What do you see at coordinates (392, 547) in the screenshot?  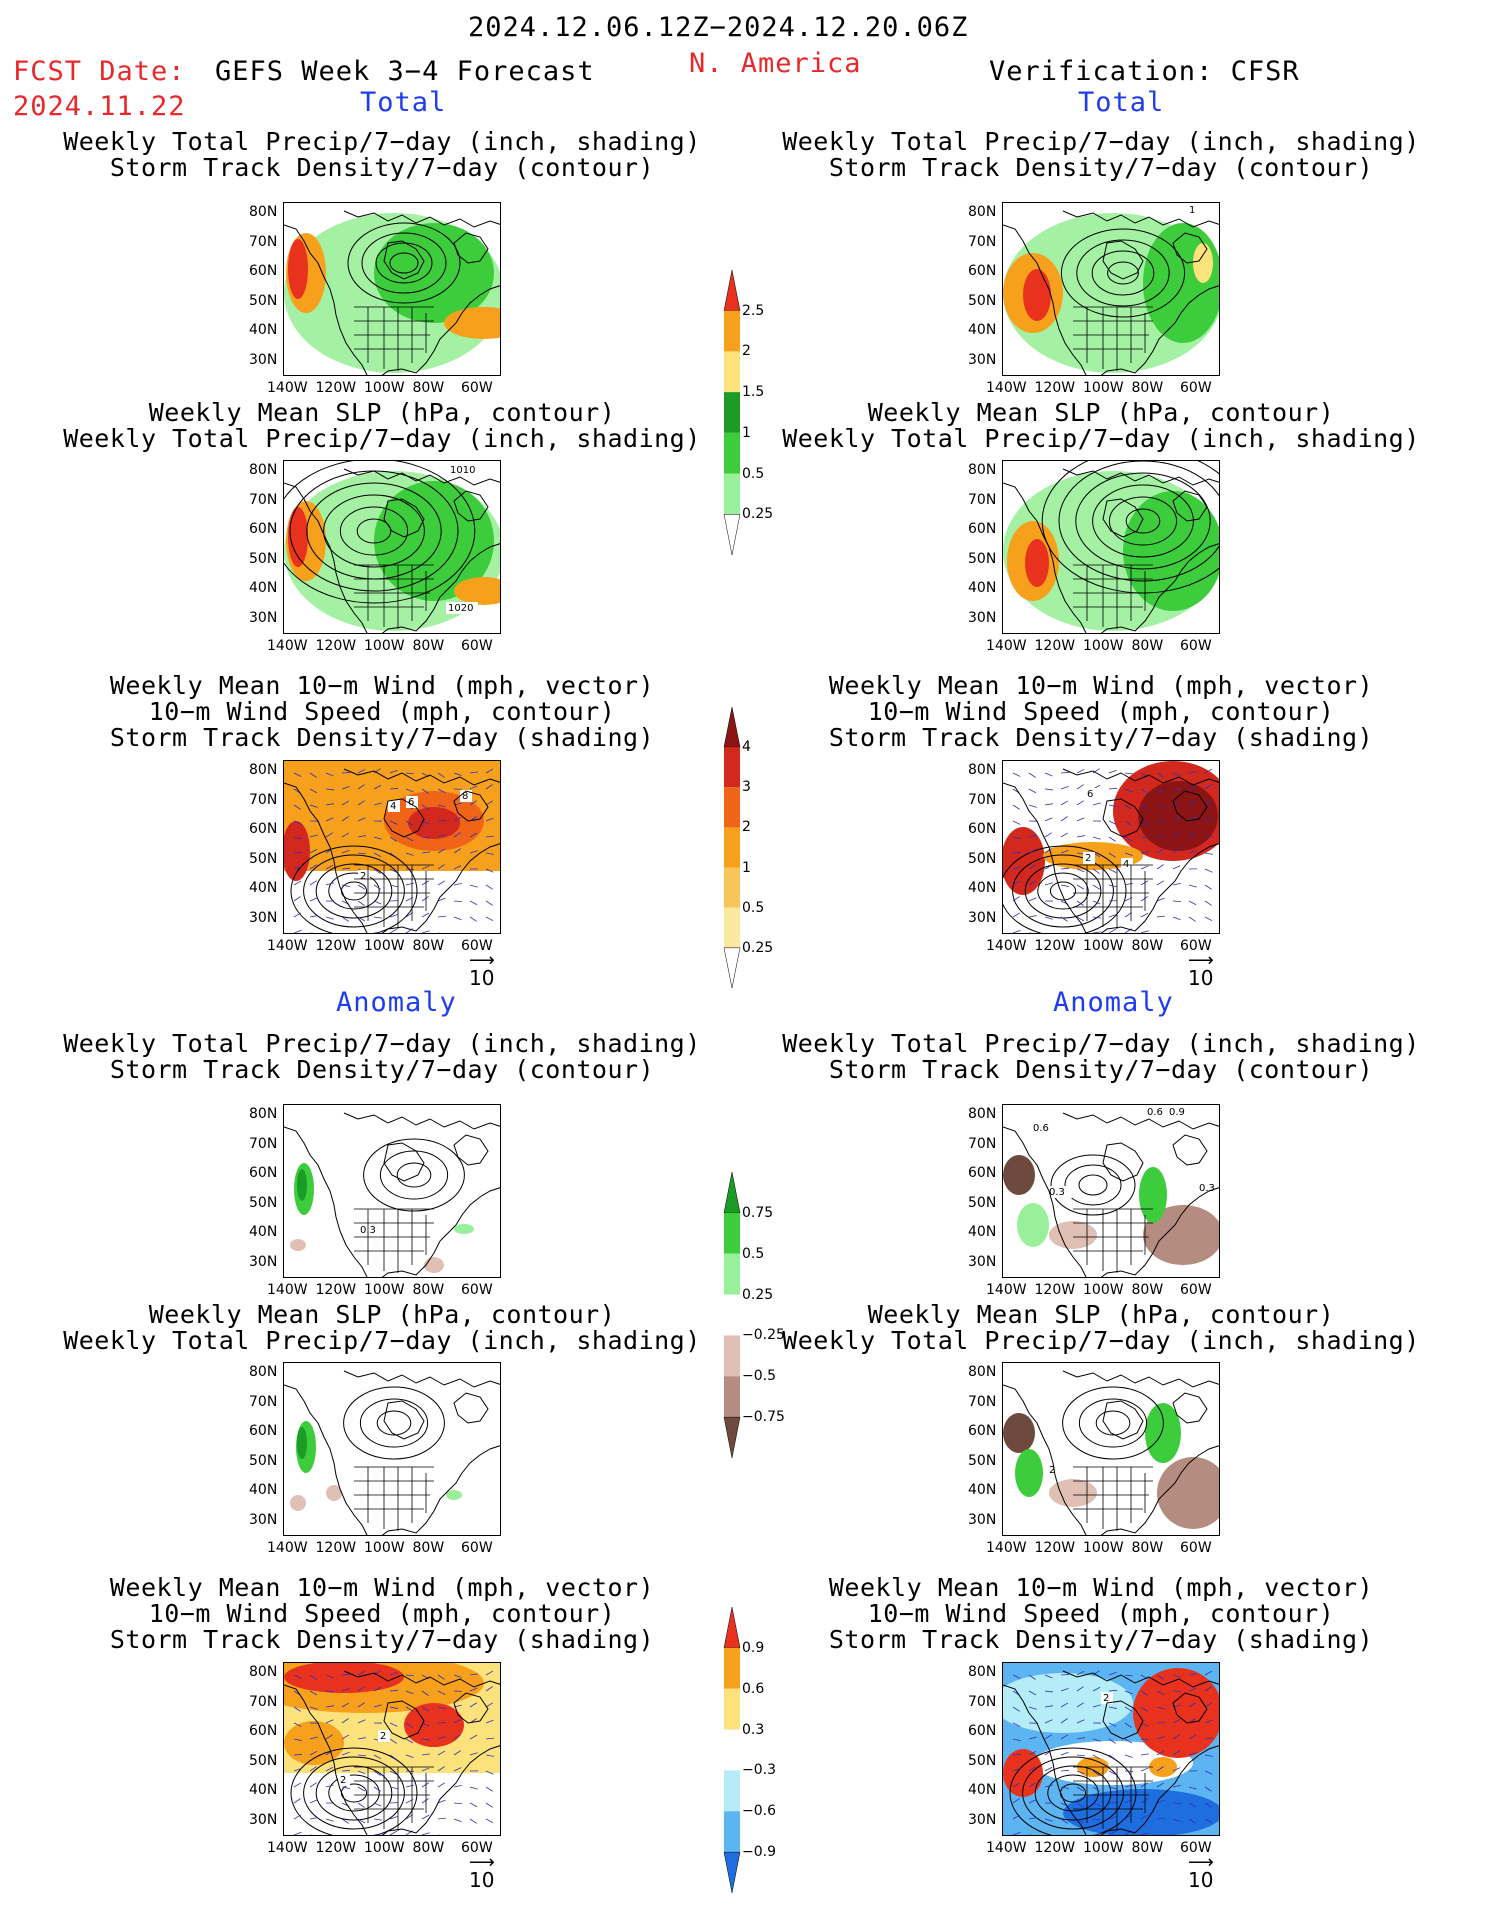 I see `map-panel-2: 1010 1020` at bounding box center [392, 547].